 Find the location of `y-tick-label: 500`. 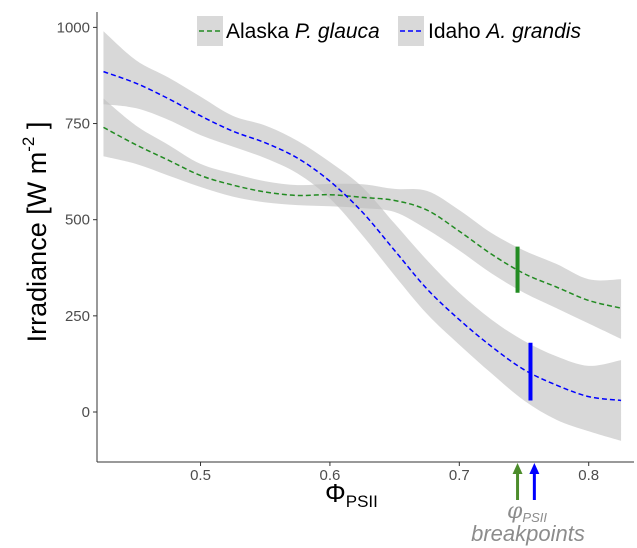

y-tick-label: 500 is located at coordinates (77, 220).